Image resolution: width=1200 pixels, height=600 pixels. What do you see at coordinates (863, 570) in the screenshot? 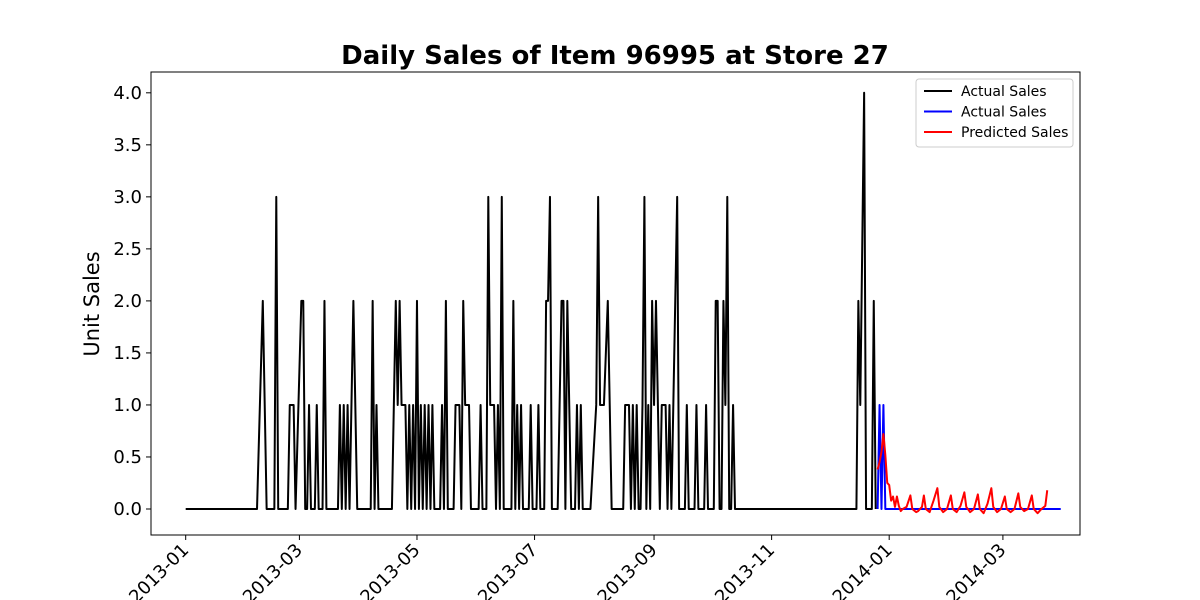
I see `x-tick-label: 2014-01` at bounding box center [863, 570].